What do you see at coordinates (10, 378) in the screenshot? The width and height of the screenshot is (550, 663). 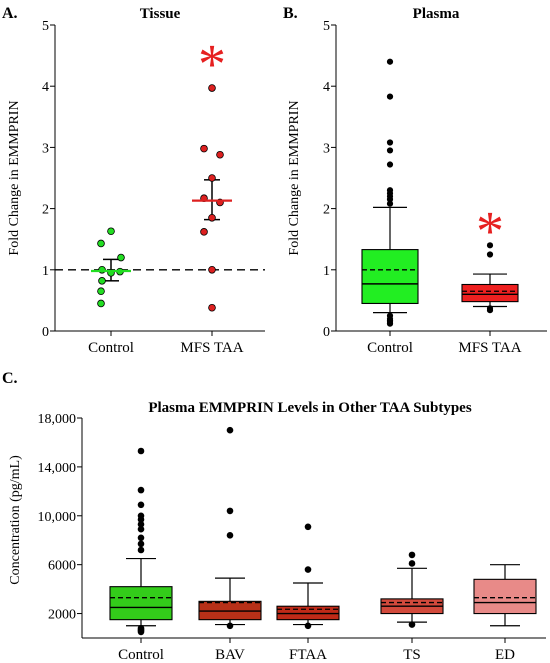 I see `panel-c-letter: C.` at bounding box center [10, 378].